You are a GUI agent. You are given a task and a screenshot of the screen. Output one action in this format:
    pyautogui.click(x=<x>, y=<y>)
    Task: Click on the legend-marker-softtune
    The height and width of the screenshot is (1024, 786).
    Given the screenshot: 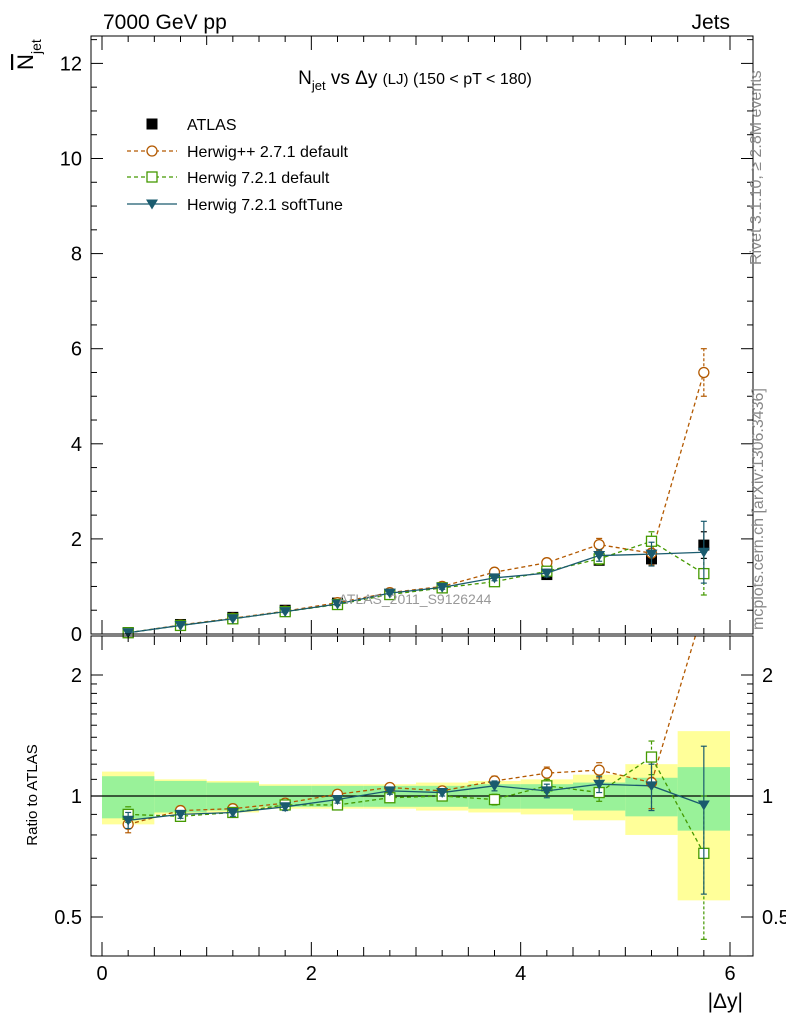 What is the action you would take?
    pyautogui.click(x=152, y=204)
    